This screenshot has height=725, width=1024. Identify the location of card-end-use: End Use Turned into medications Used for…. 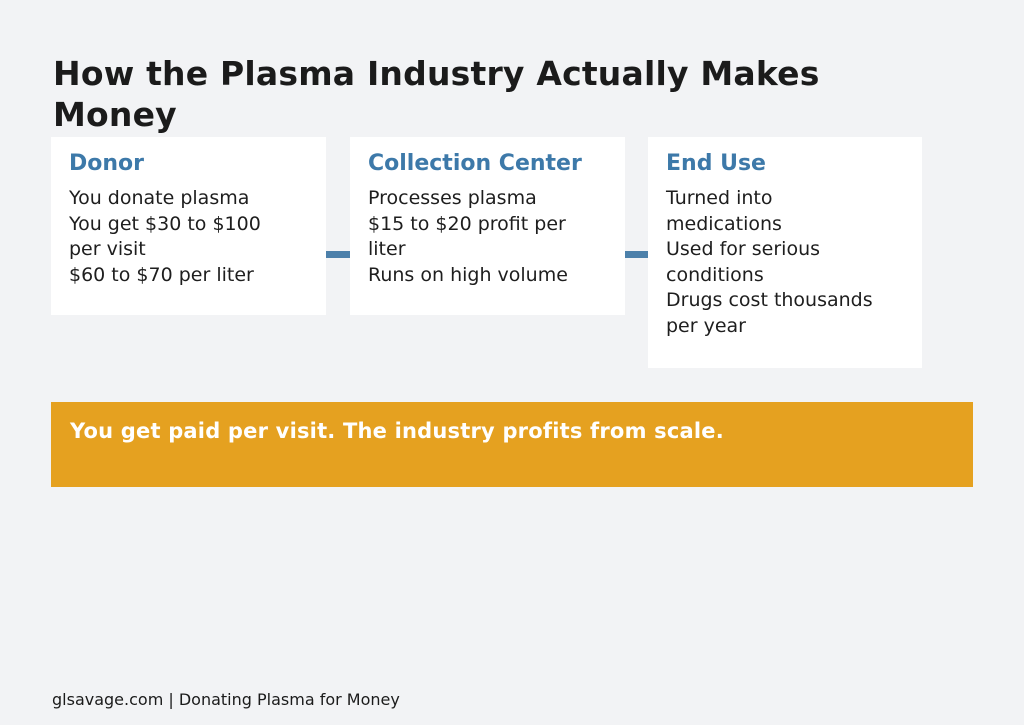
(785, 252).